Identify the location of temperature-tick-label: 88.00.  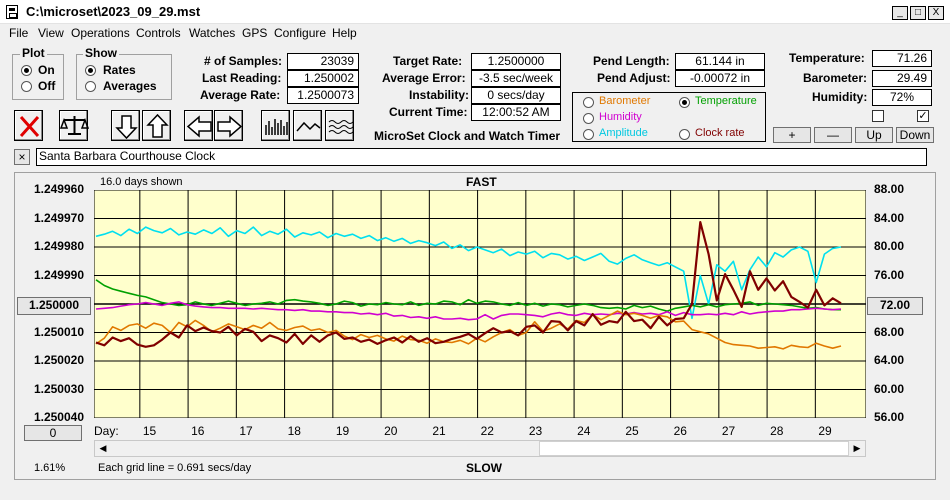
(889, 189).